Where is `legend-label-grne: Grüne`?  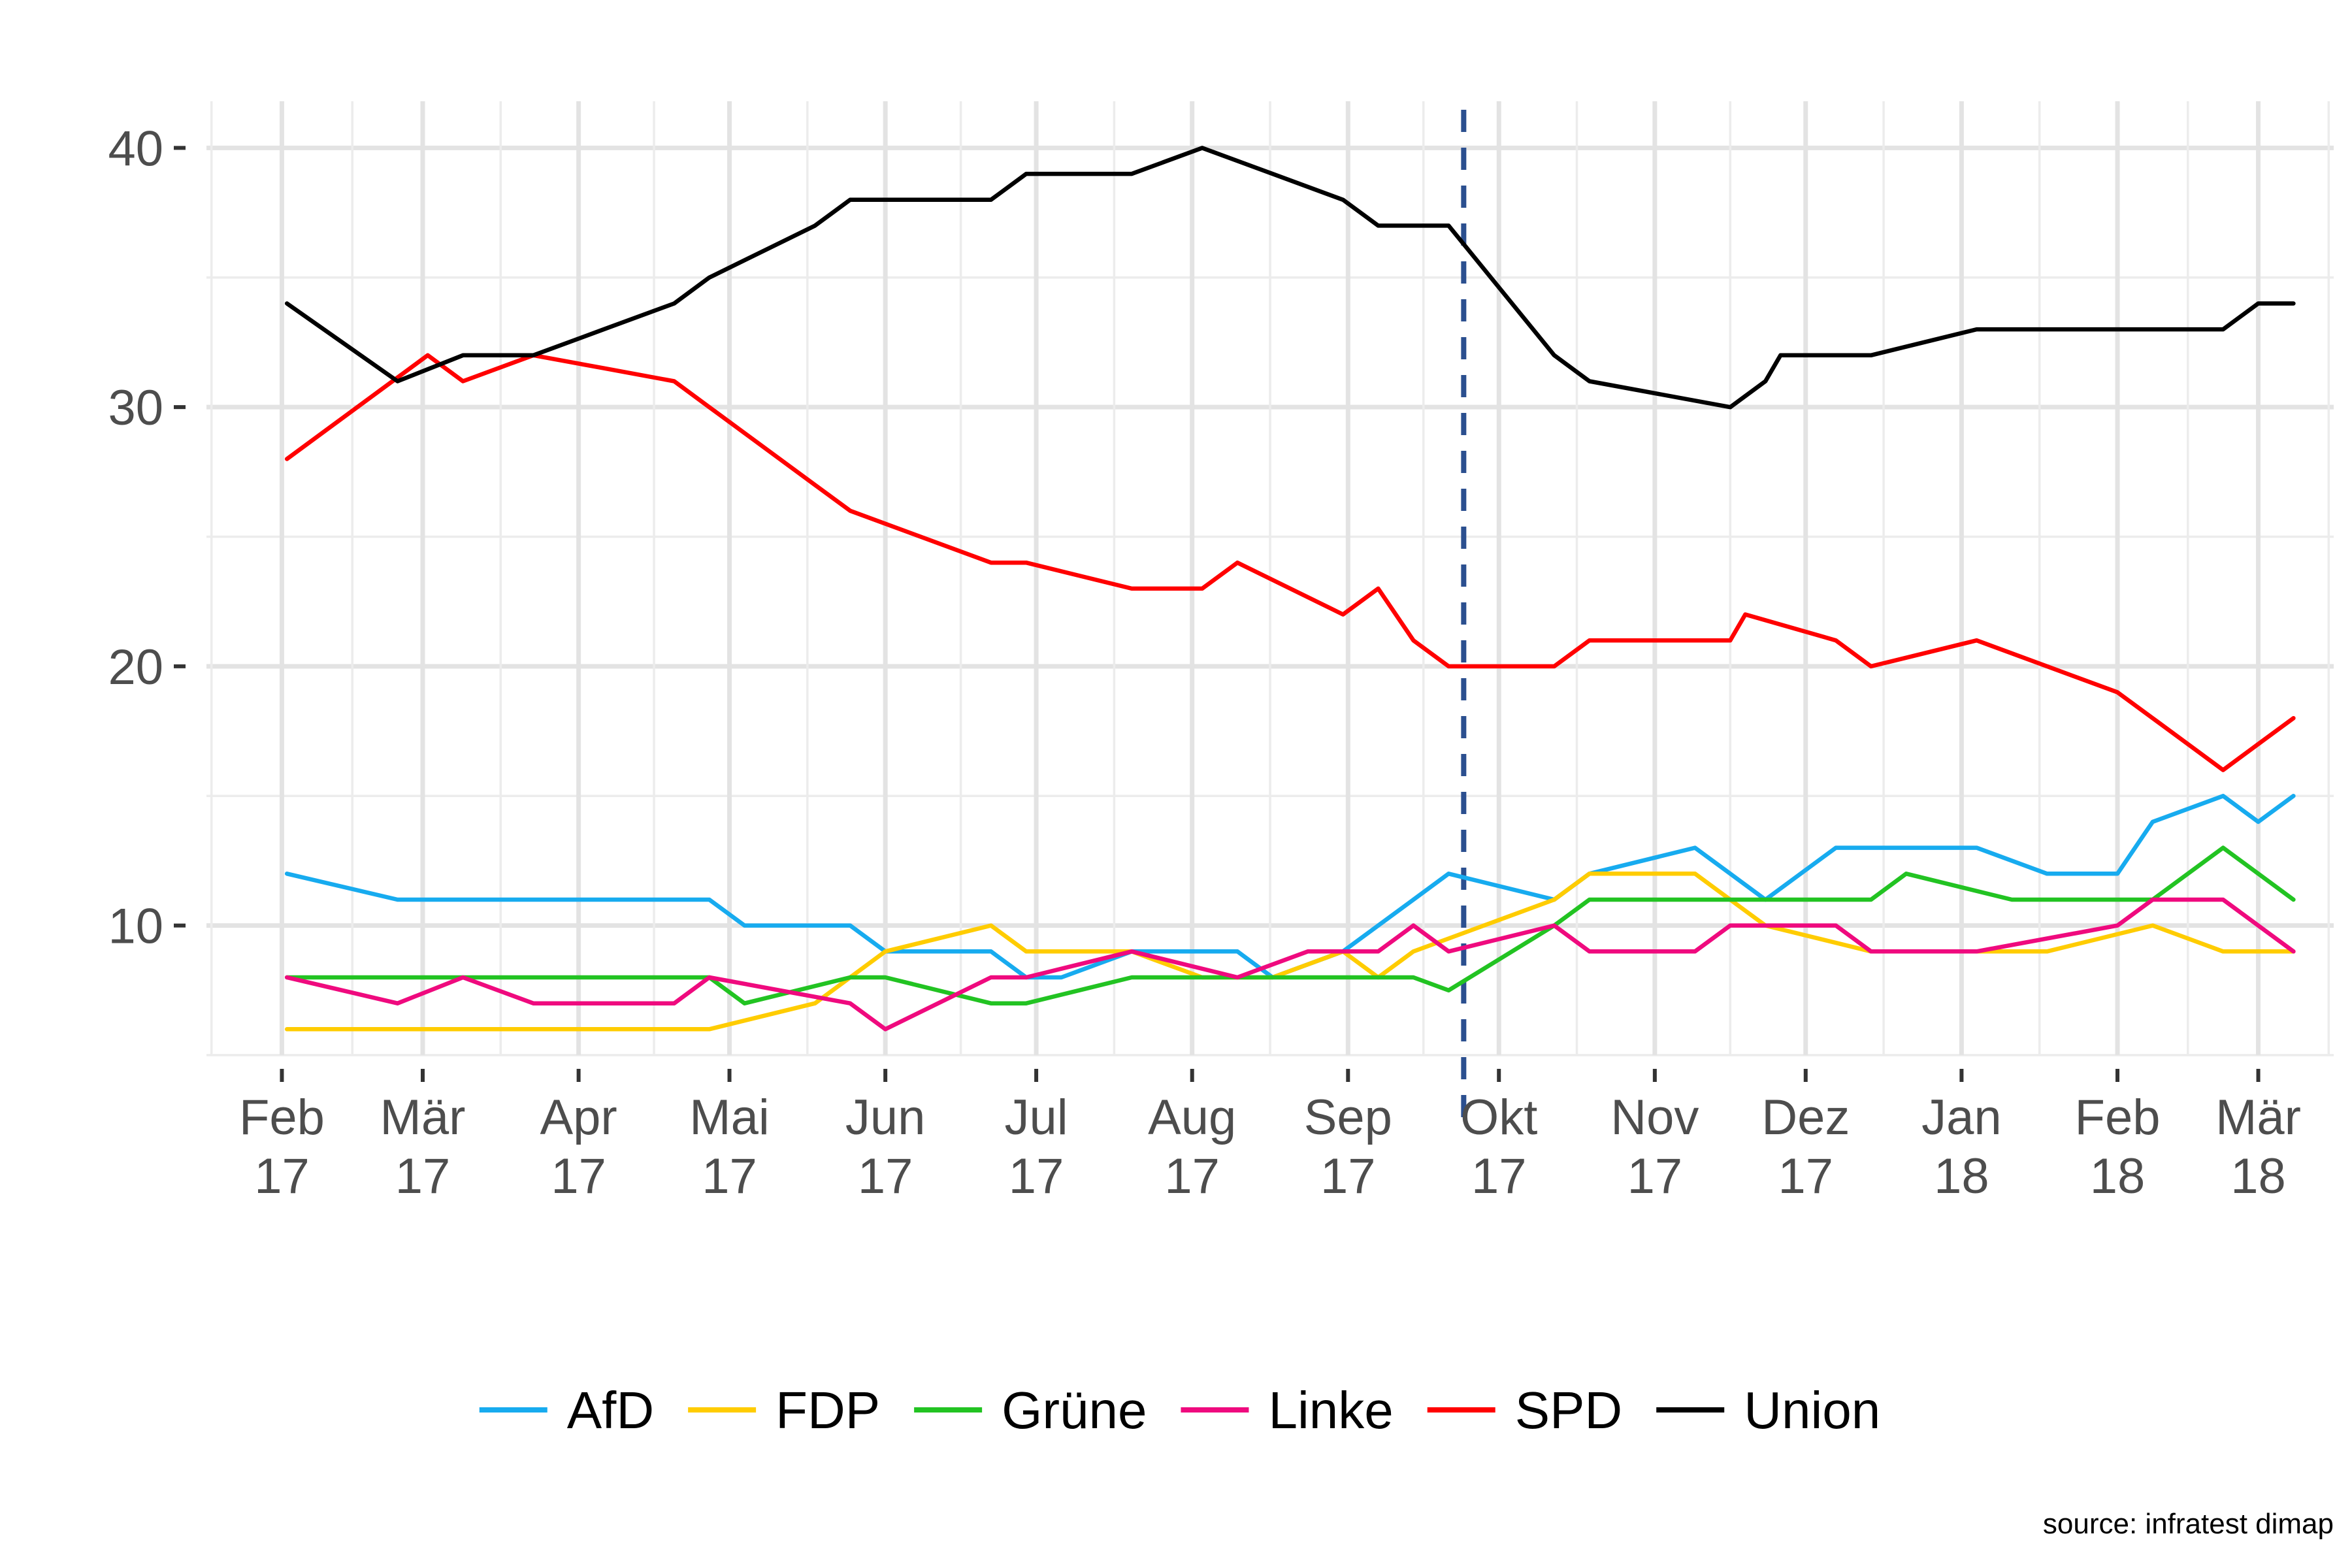
legend-label-grne: Grüne is located at coordinates (1074, 1410).